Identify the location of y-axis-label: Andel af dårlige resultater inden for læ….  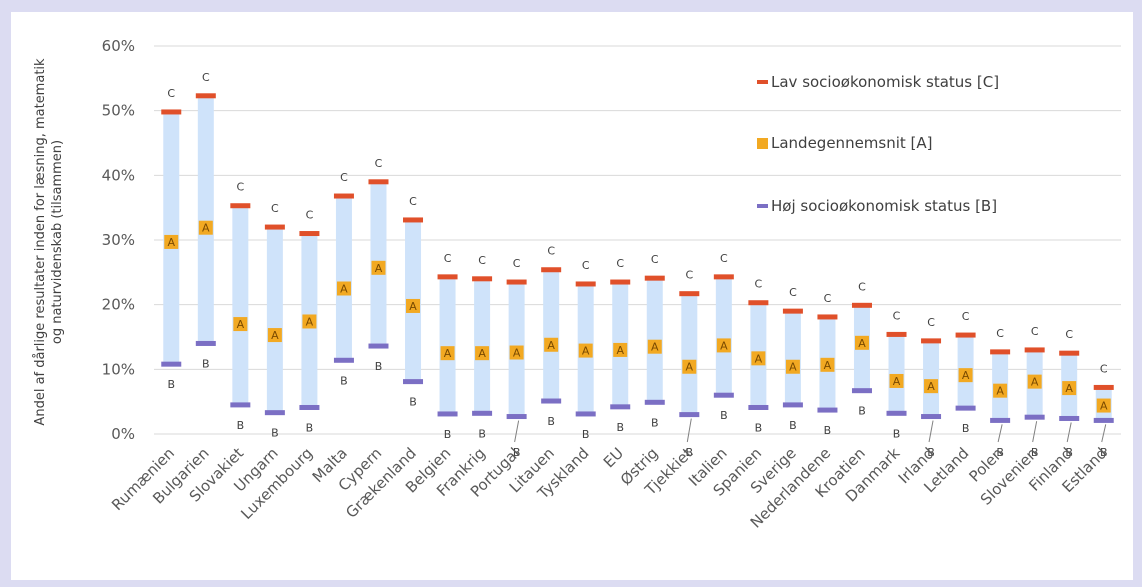
(49, 242).